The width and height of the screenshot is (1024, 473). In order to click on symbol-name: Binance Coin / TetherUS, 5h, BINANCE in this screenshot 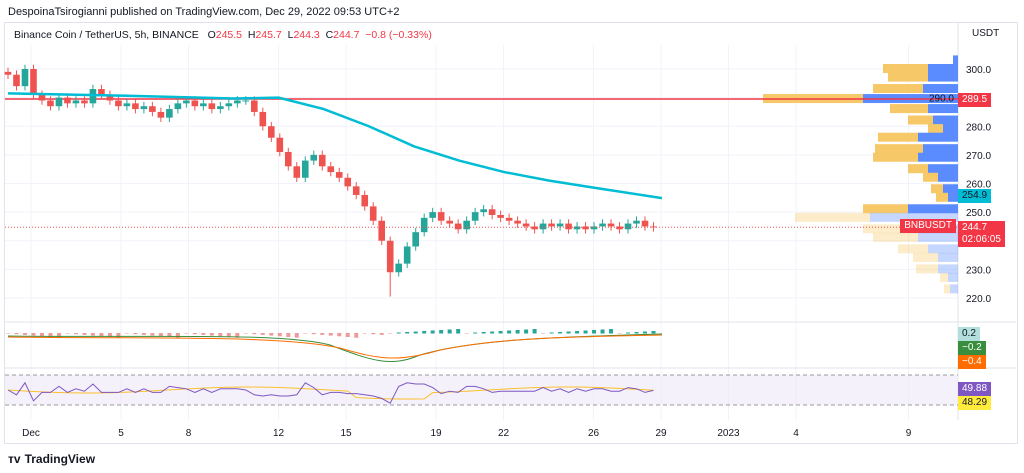, I will do `click(106, 35)`.